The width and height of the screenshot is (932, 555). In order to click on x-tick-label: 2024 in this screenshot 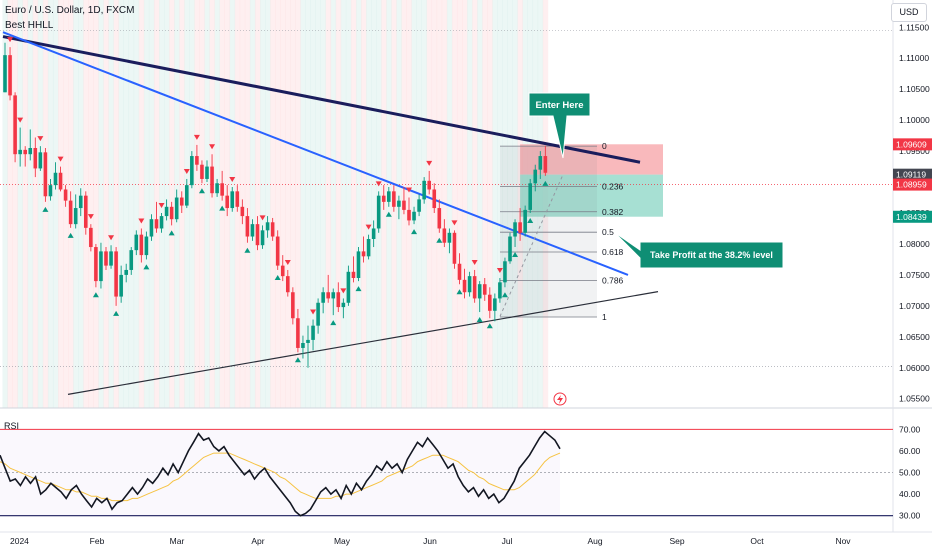, I will do `click(19, 541)`.